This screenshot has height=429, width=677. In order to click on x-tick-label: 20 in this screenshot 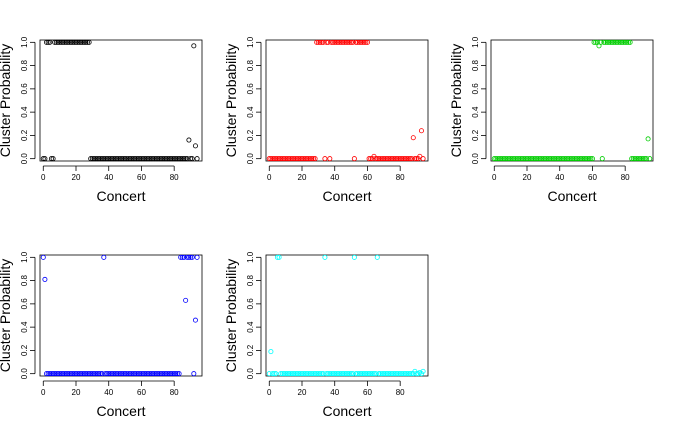, I will do `click(302, 177)`.